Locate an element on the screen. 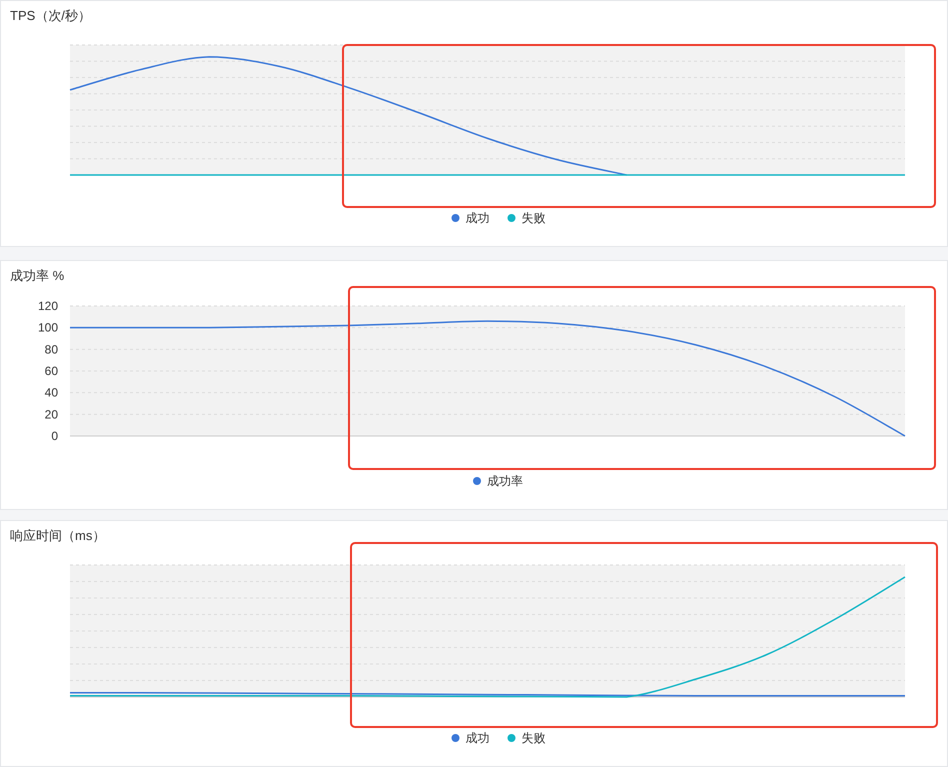  legend-label: 成功率 is located at coordinates (505, 481).